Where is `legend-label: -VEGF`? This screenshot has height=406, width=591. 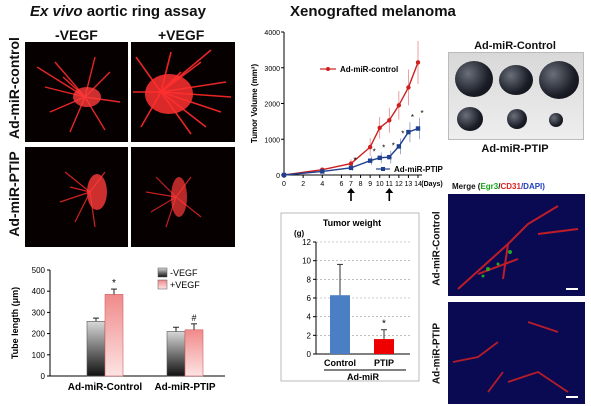 legend-label: -VEGF is located at coordinates (184, 273).